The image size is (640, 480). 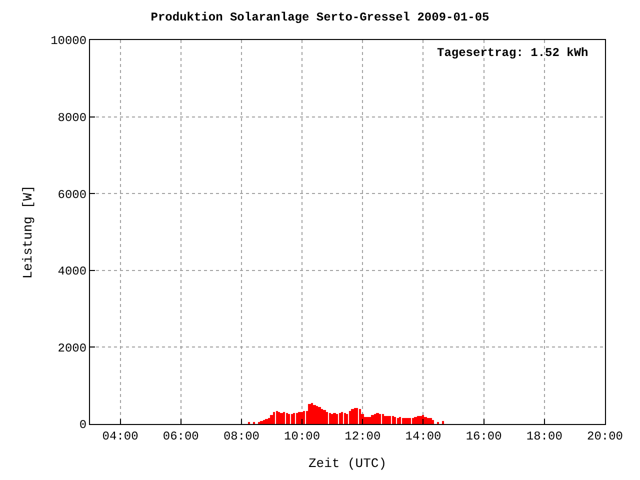 What do you see at coordinates (302, 436) in the screenshot?
I see `x-tick-label: 10:00` at bounding box center [302, 436].